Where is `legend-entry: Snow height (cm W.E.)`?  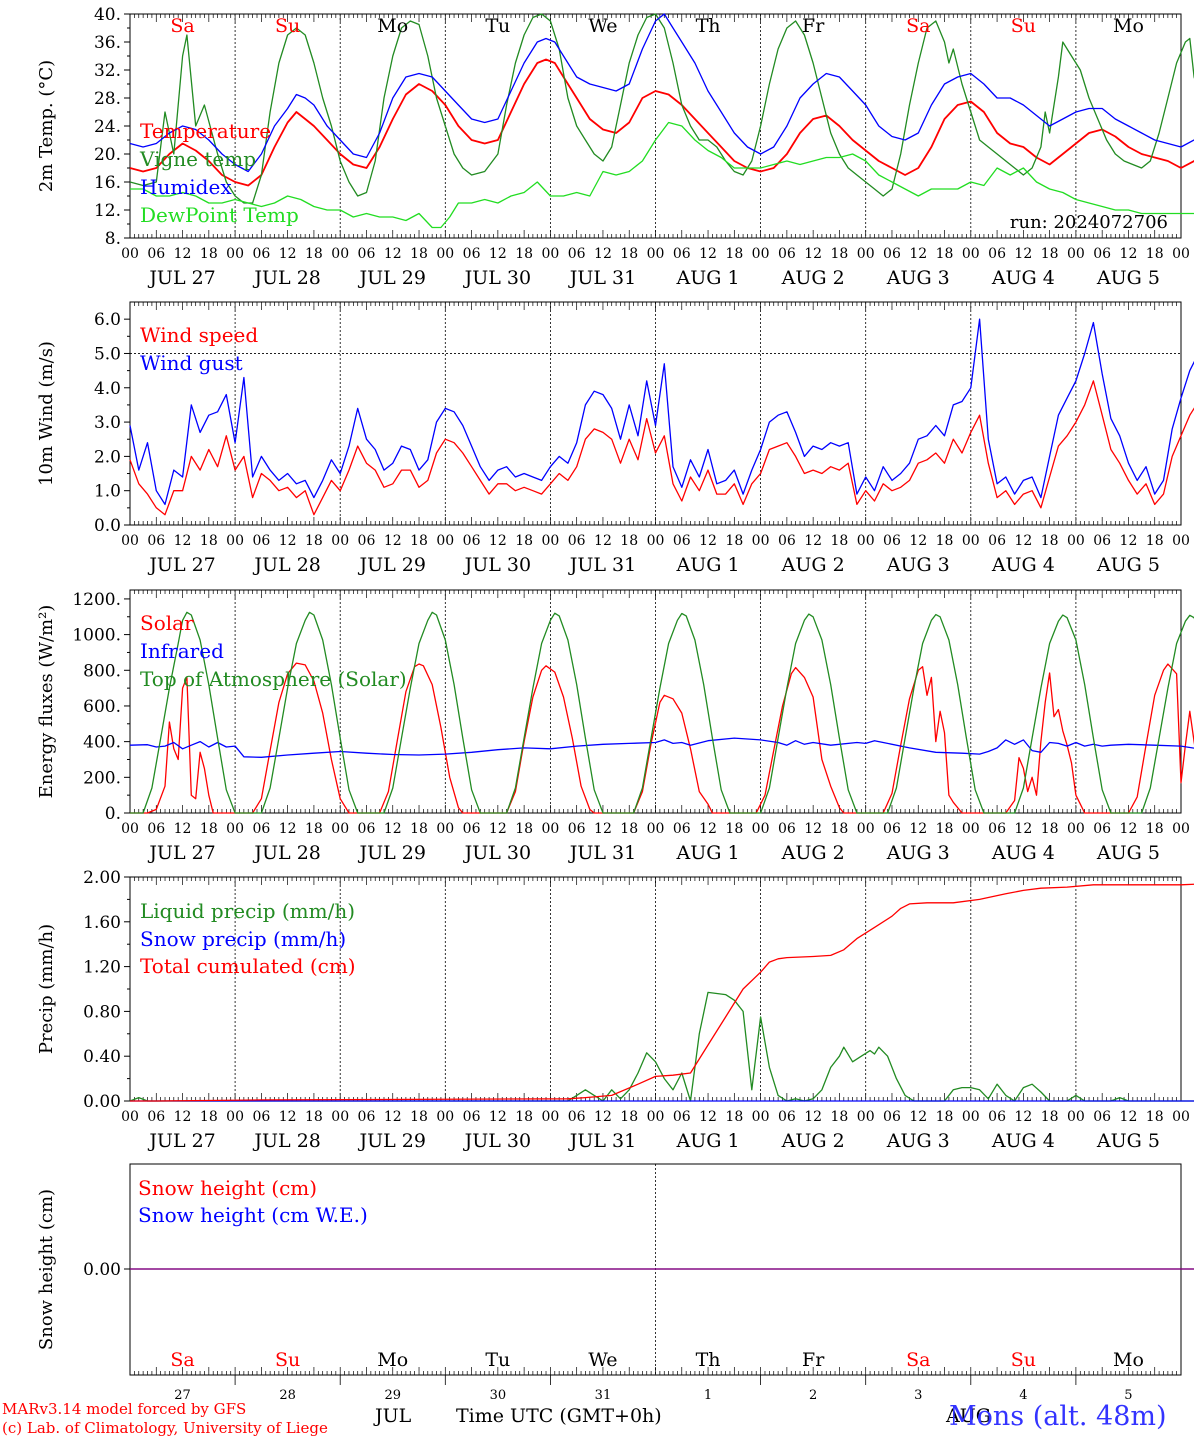 legend-entry: Snow height (cm W.E.) is located at coordinates (253, 1215).